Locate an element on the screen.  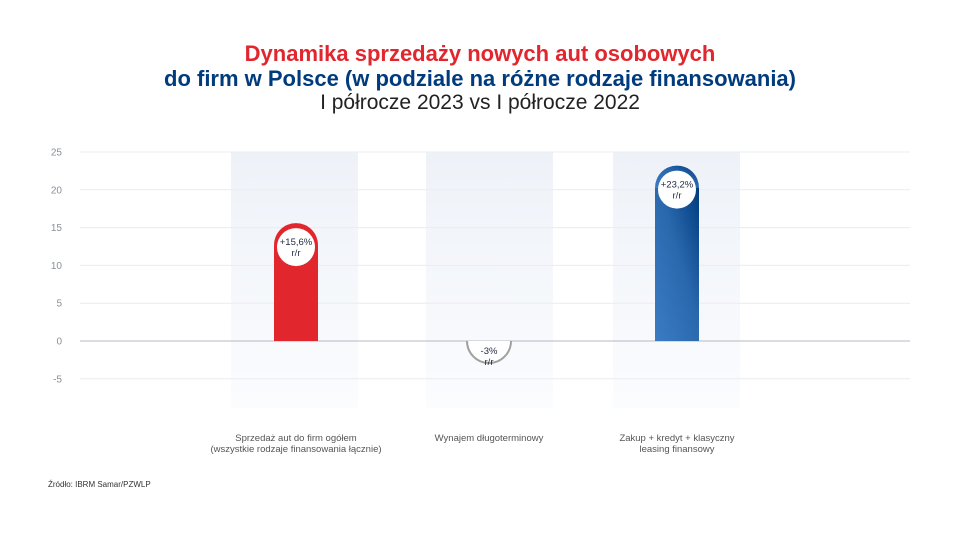
category-label: Sprzedaż aut do firm ogółem is located at coordinates (296, 438).